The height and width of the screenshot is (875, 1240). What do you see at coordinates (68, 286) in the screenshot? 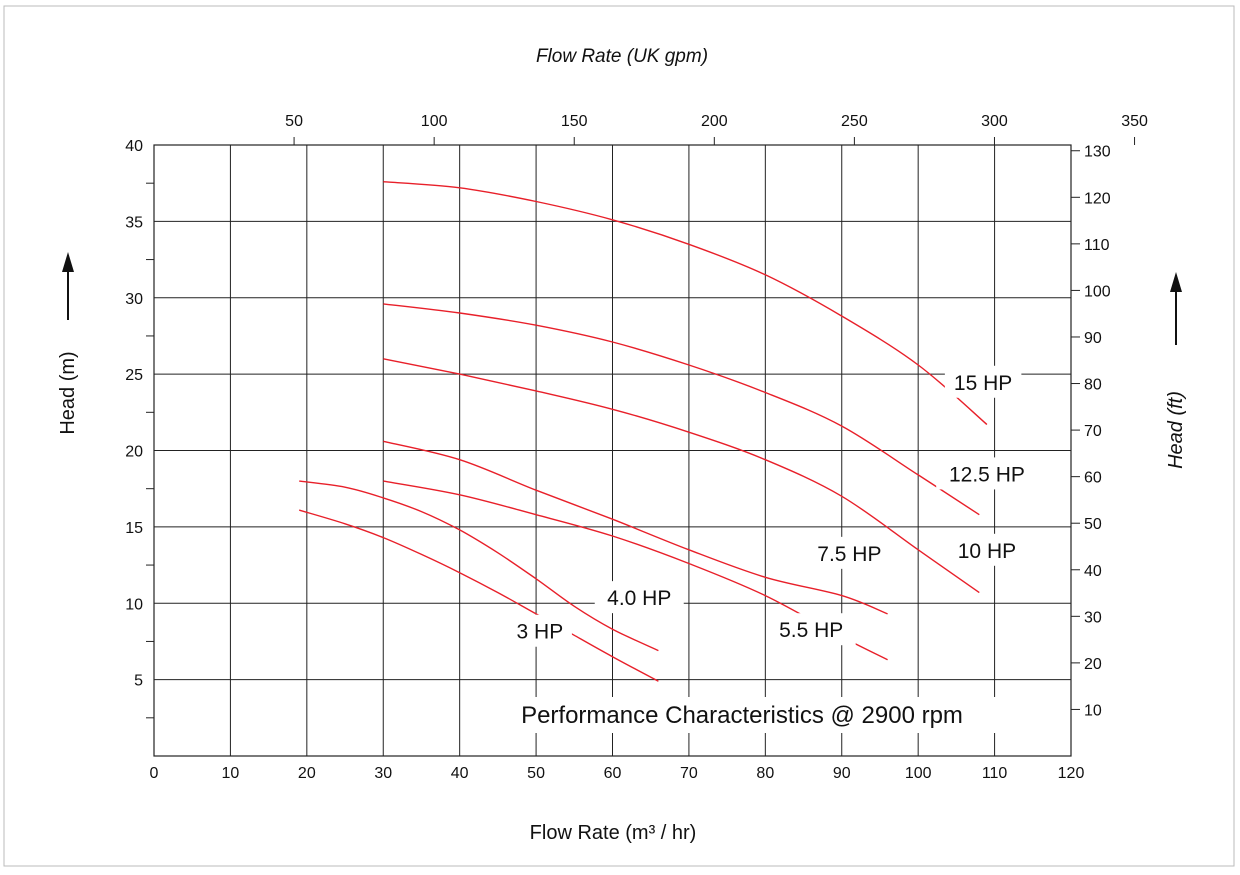
I see `y-axis-arrow-icon` at bounding box center [68, 286].